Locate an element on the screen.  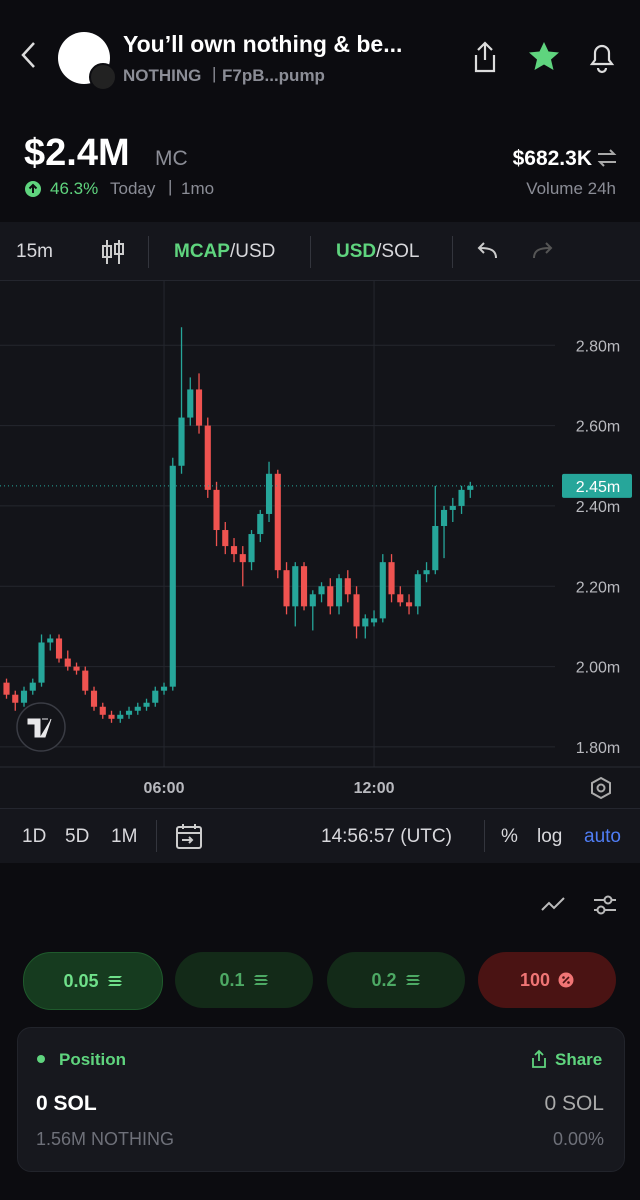
pnl-percent: 0.00% is located at coordinates (578, 1139).